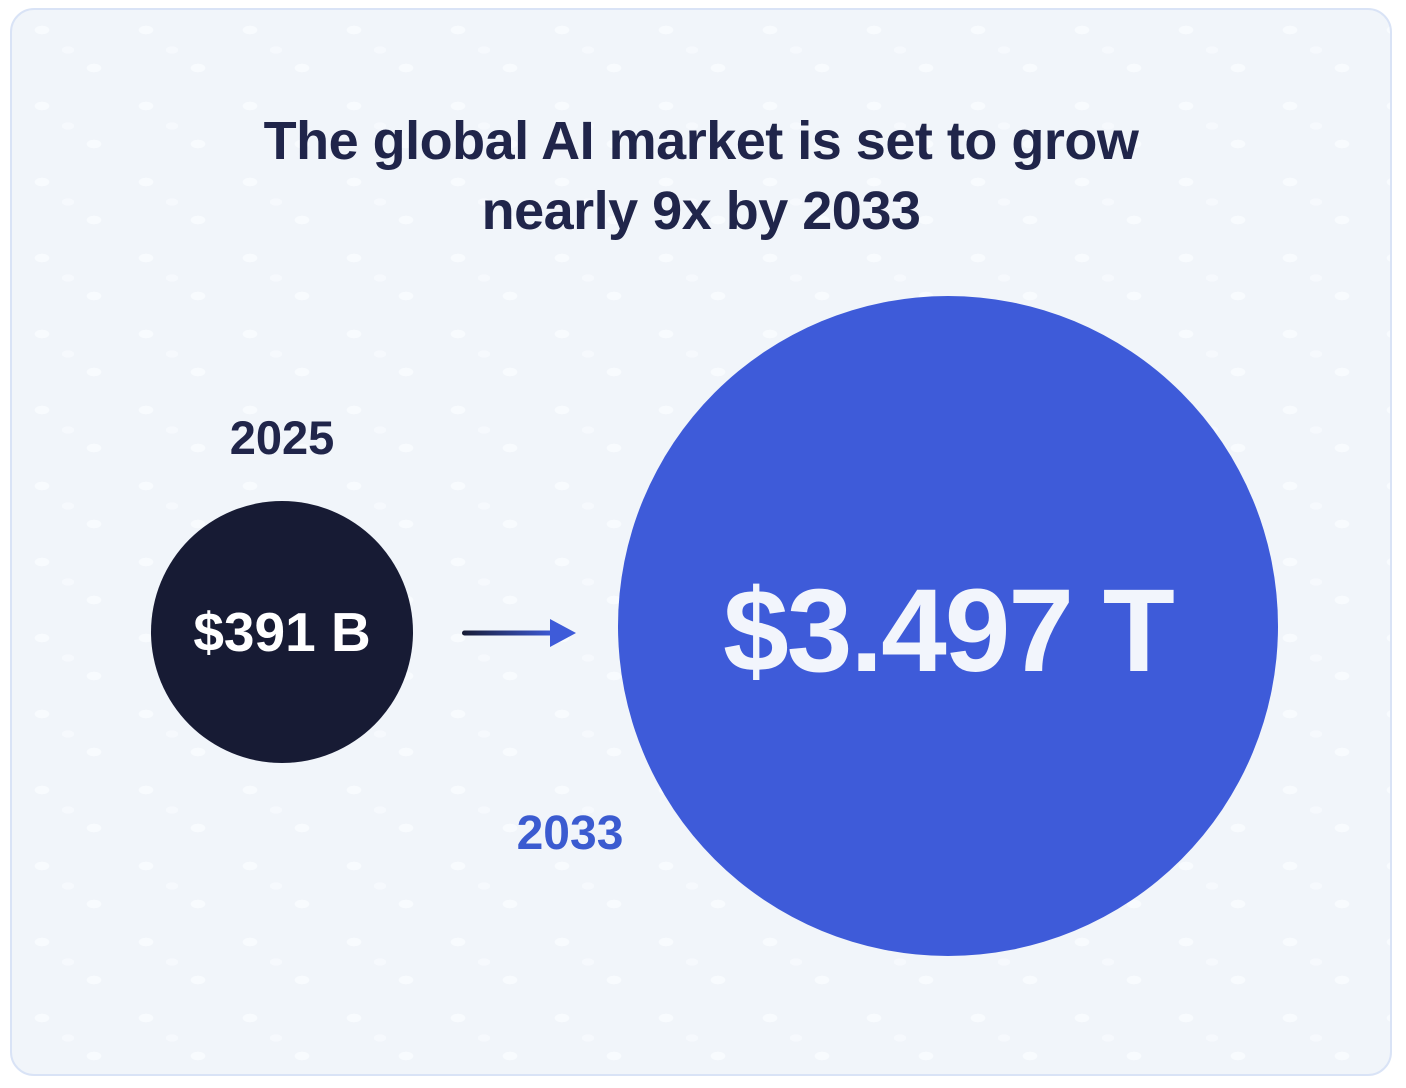 This screenshot has height=1088, width=1406. What do you see at coordinates (701, 211) in the screenshot?
I see `title-line-2: nearly 9x by 2033` at bounding box center [701, 211].